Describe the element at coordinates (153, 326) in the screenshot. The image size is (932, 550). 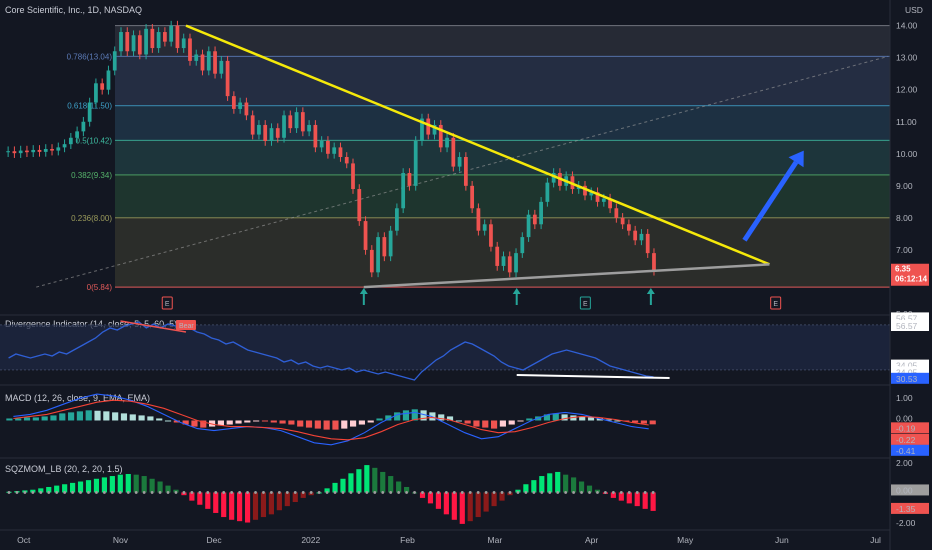
I see `bear-divergence-line` at that location.